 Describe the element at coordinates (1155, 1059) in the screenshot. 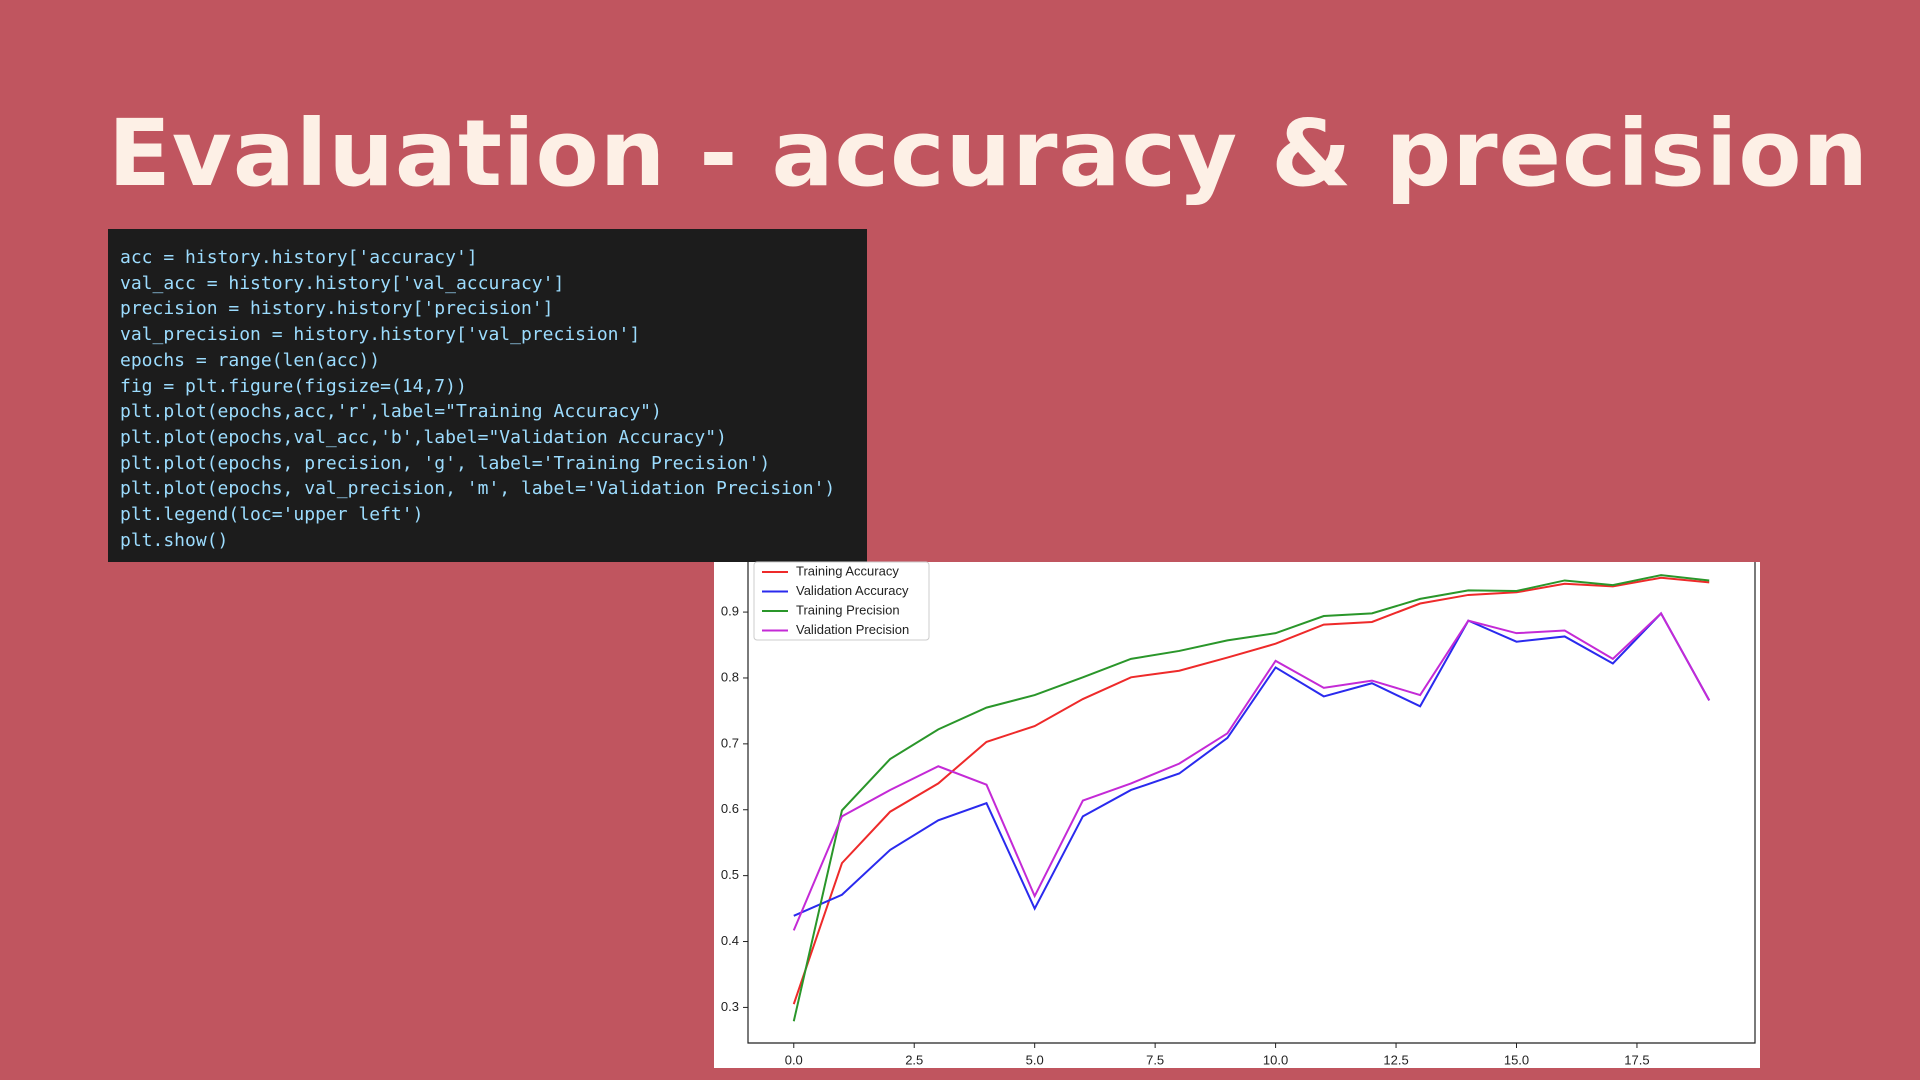

I see `x-tick-label: 7.5` at that location.